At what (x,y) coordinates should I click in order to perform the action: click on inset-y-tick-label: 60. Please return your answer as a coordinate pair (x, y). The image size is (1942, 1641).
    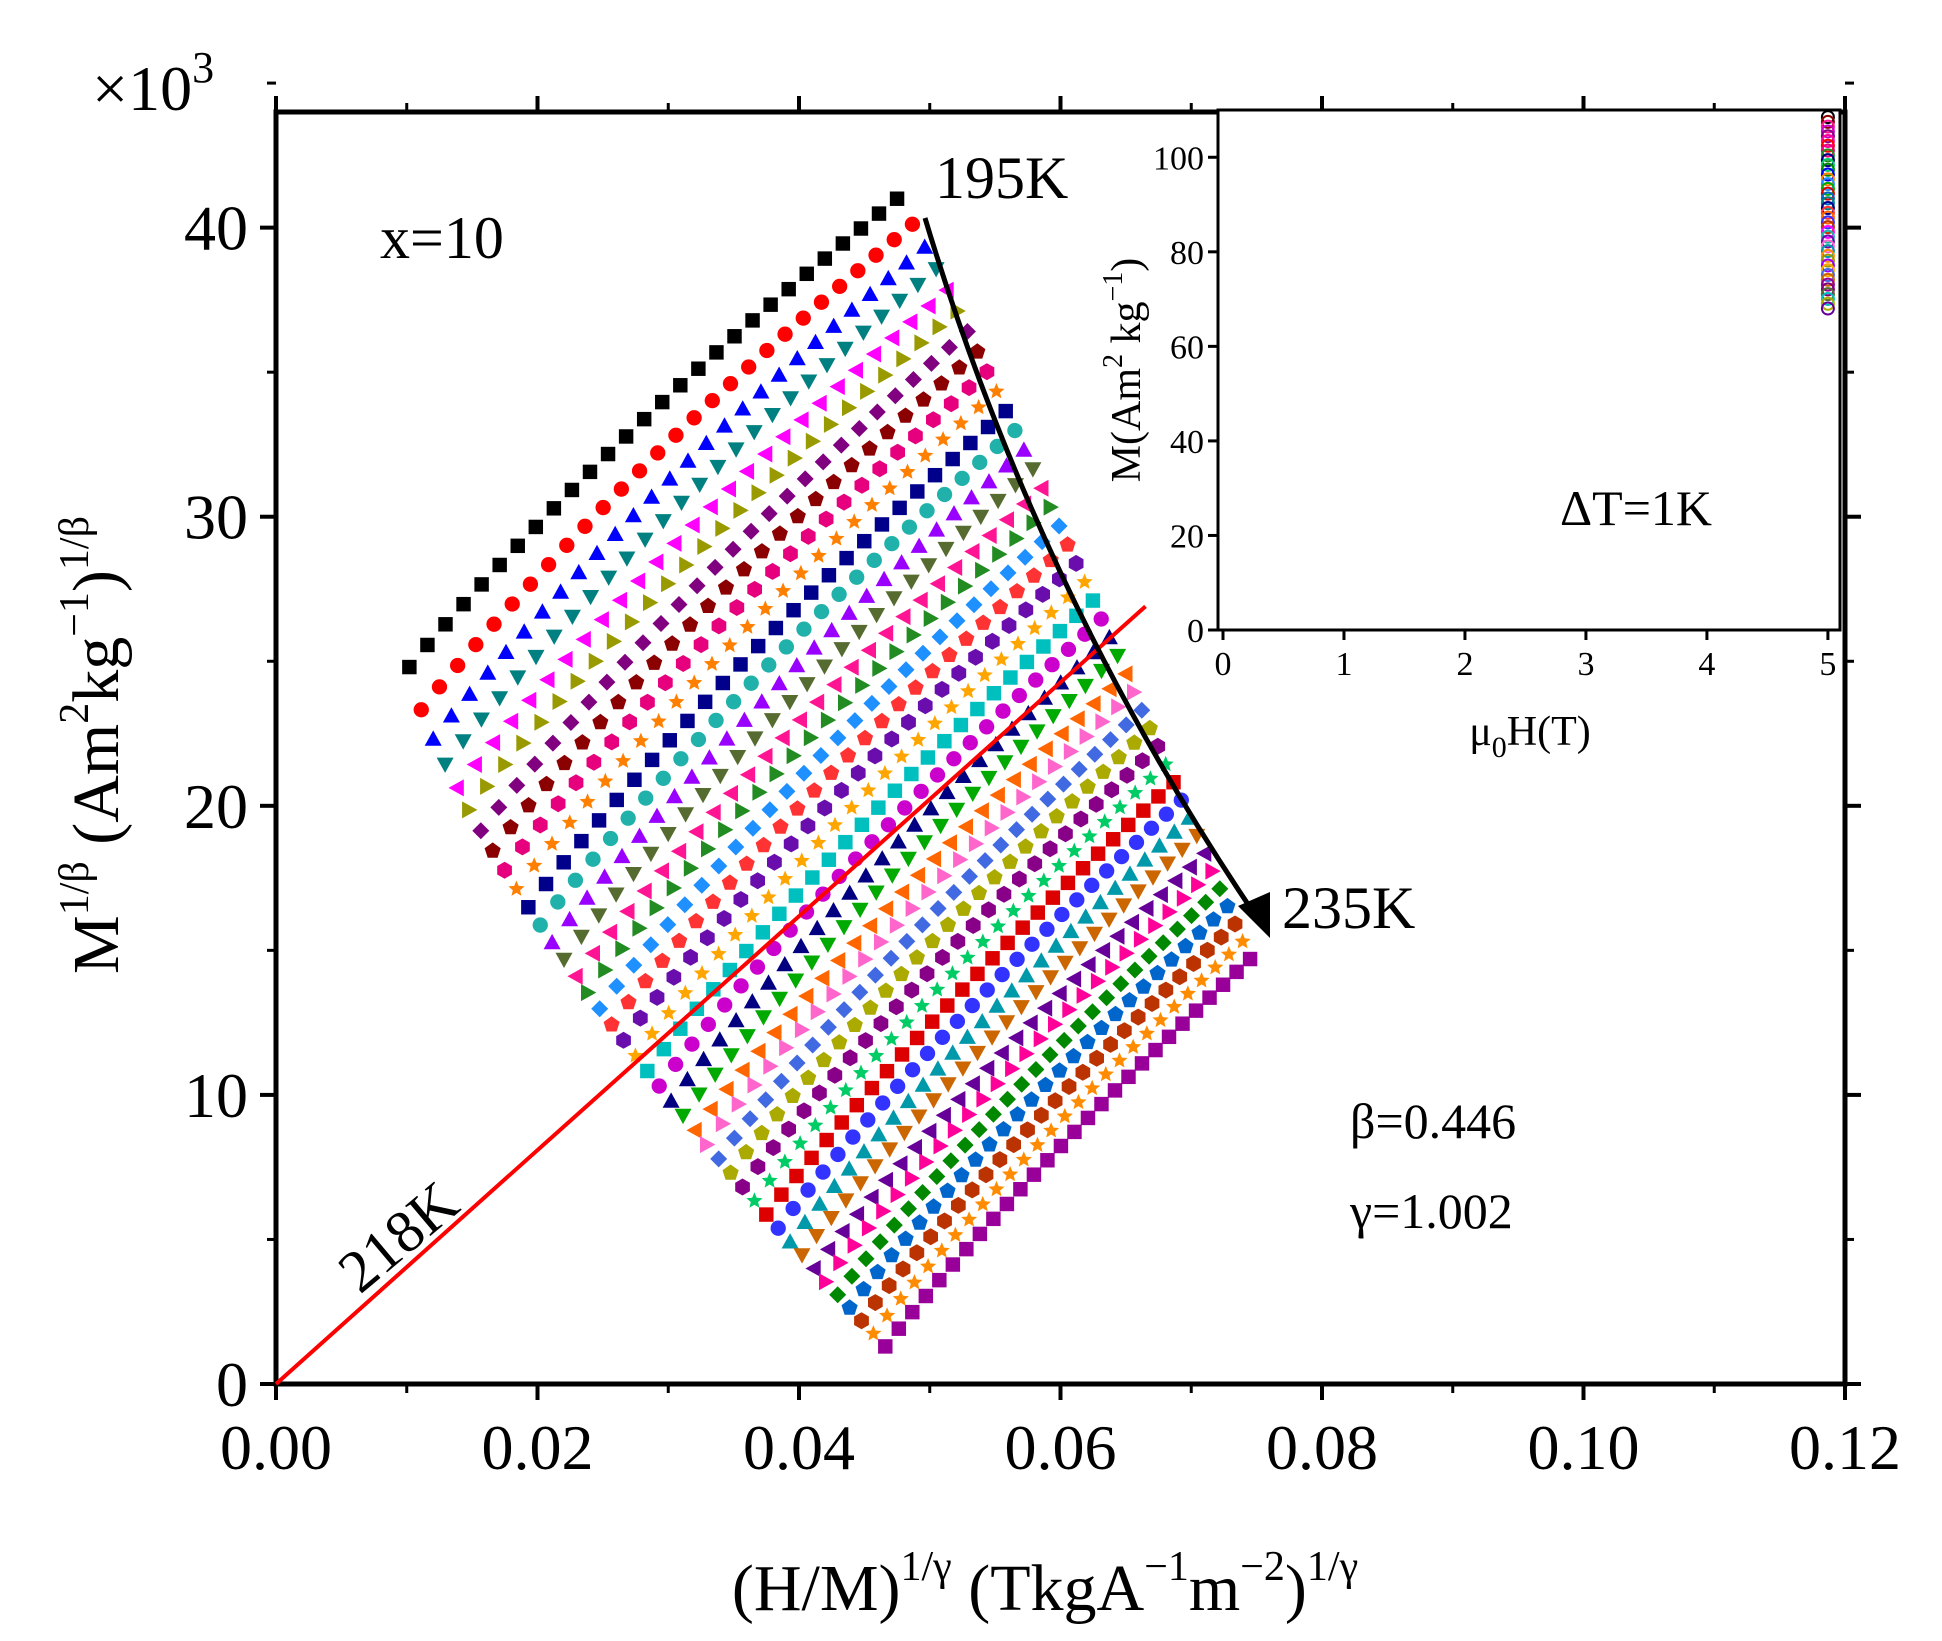
    Looking at the image, I should click on (1187, 347).